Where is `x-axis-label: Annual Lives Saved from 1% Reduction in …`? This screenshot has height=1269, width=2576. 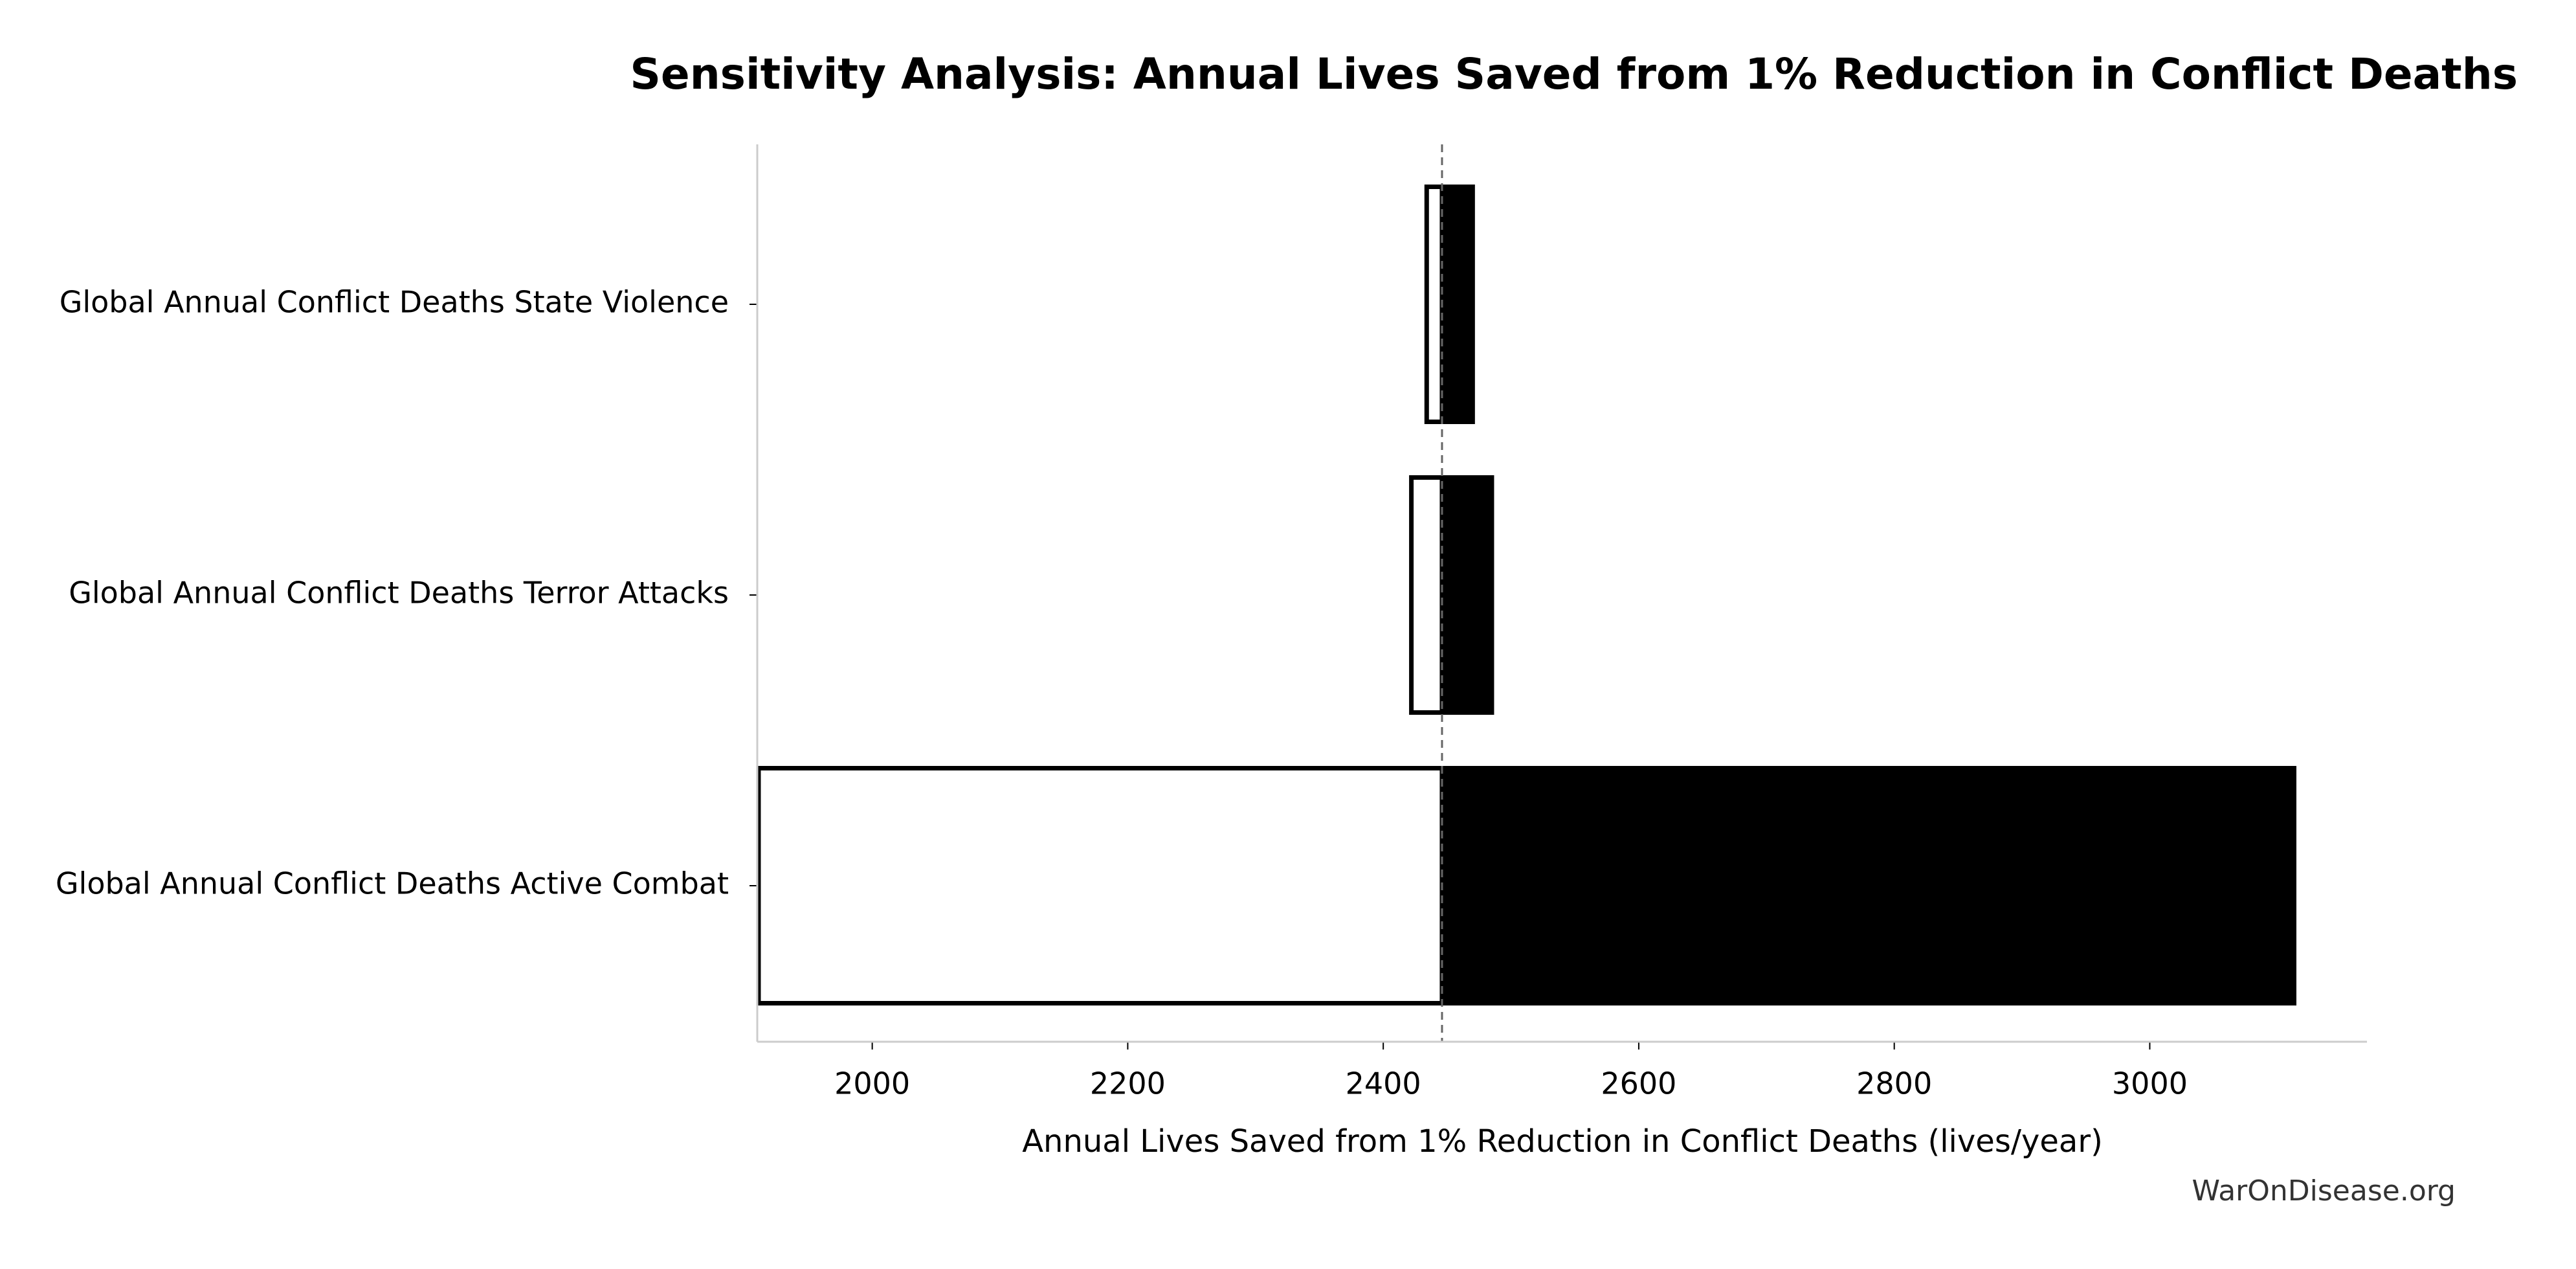 x-axis-label: Annual Lives Saved from 1% Reduction in … is located at coordinates (1562, 1142).